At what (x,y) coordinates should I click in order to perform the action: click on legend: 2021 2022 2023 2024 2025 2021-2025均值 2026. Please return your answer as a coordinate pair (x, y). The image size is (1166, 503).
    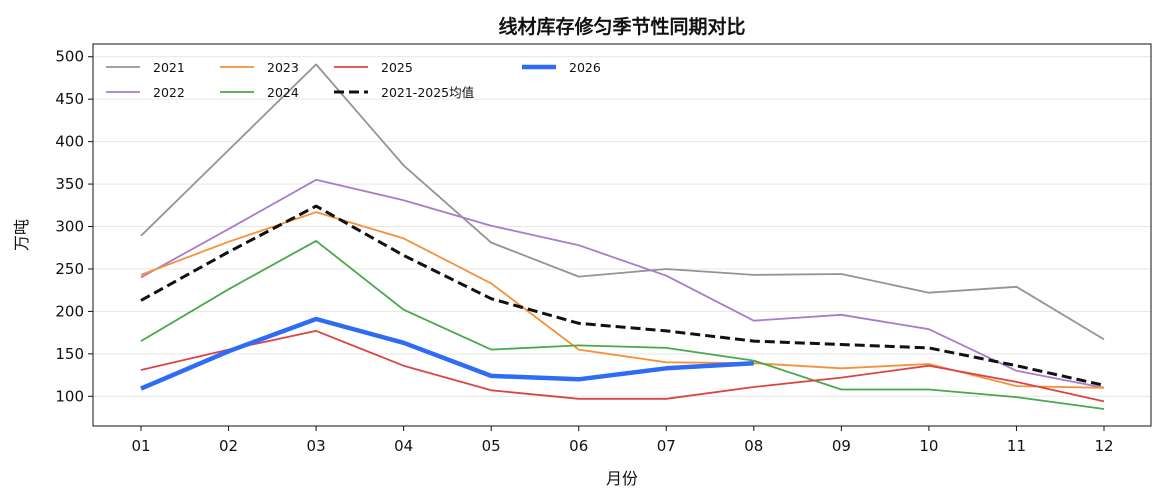
    Looking at the image, I should click on (353, 80).